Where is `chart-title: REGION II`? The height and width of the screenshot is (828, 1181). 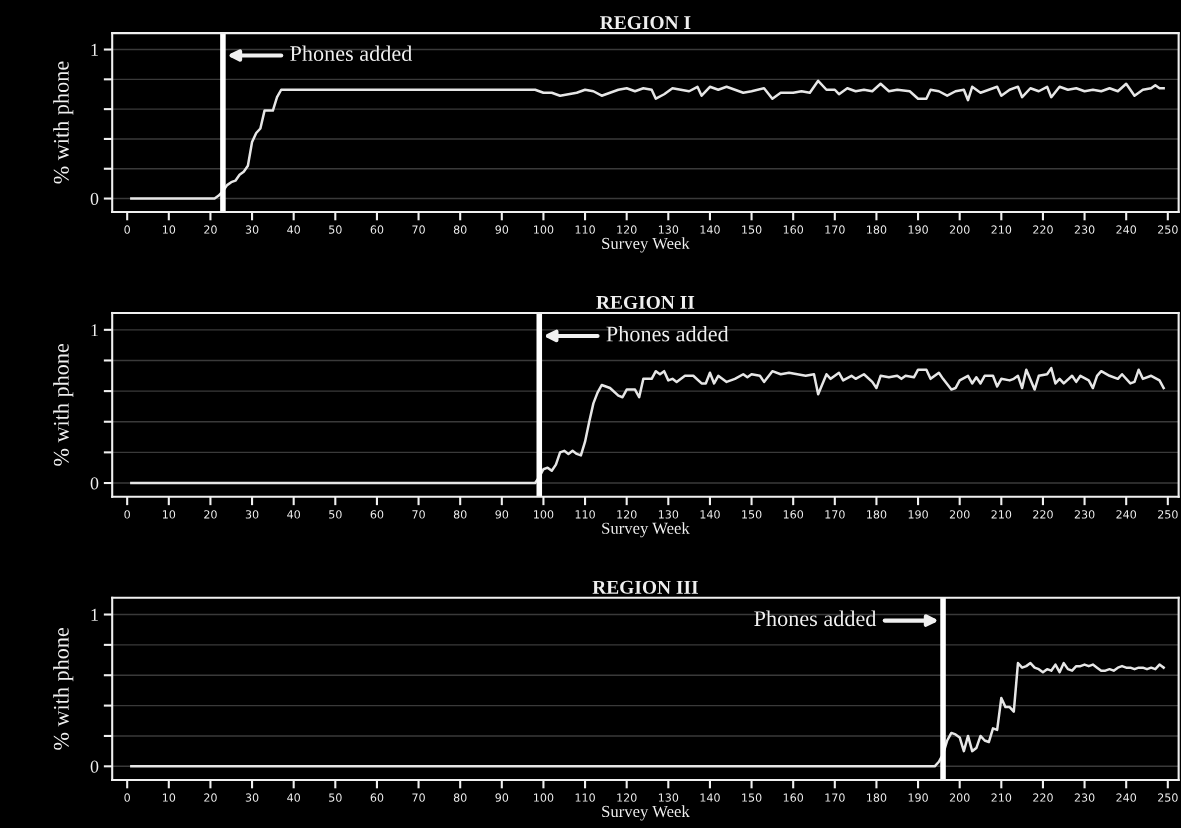
chart-title: REGION II is located at coordinates (645, 302).